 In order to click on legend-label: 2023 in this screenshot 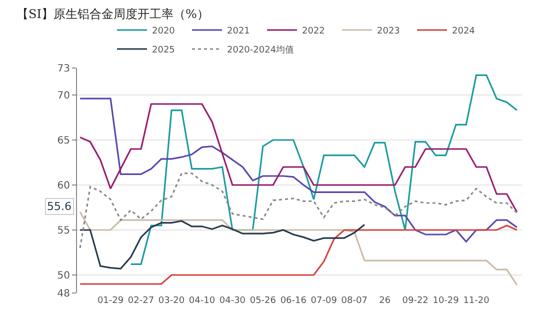, I will do `click(388, 31)`.